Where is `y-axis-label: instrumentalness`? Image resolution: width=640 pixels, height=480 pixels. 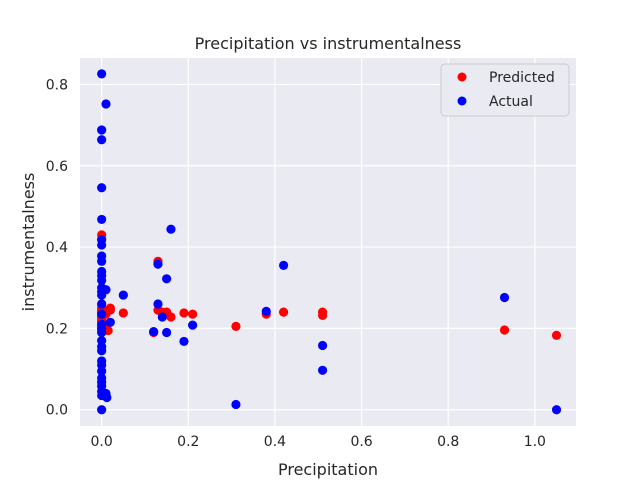 y-axis-label: instrumentalness is located at coordinates (28, 242).